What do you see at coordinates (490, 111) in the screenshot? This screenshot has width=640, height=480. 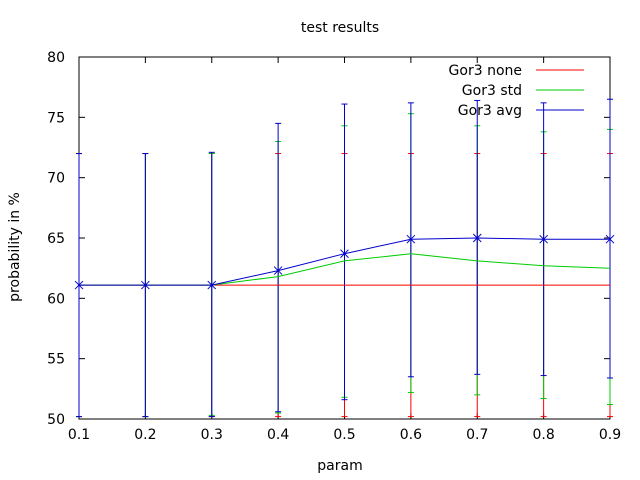 I see `legend-label-gor3-avg: Gor3 avg` at bounding box center [490, 111].